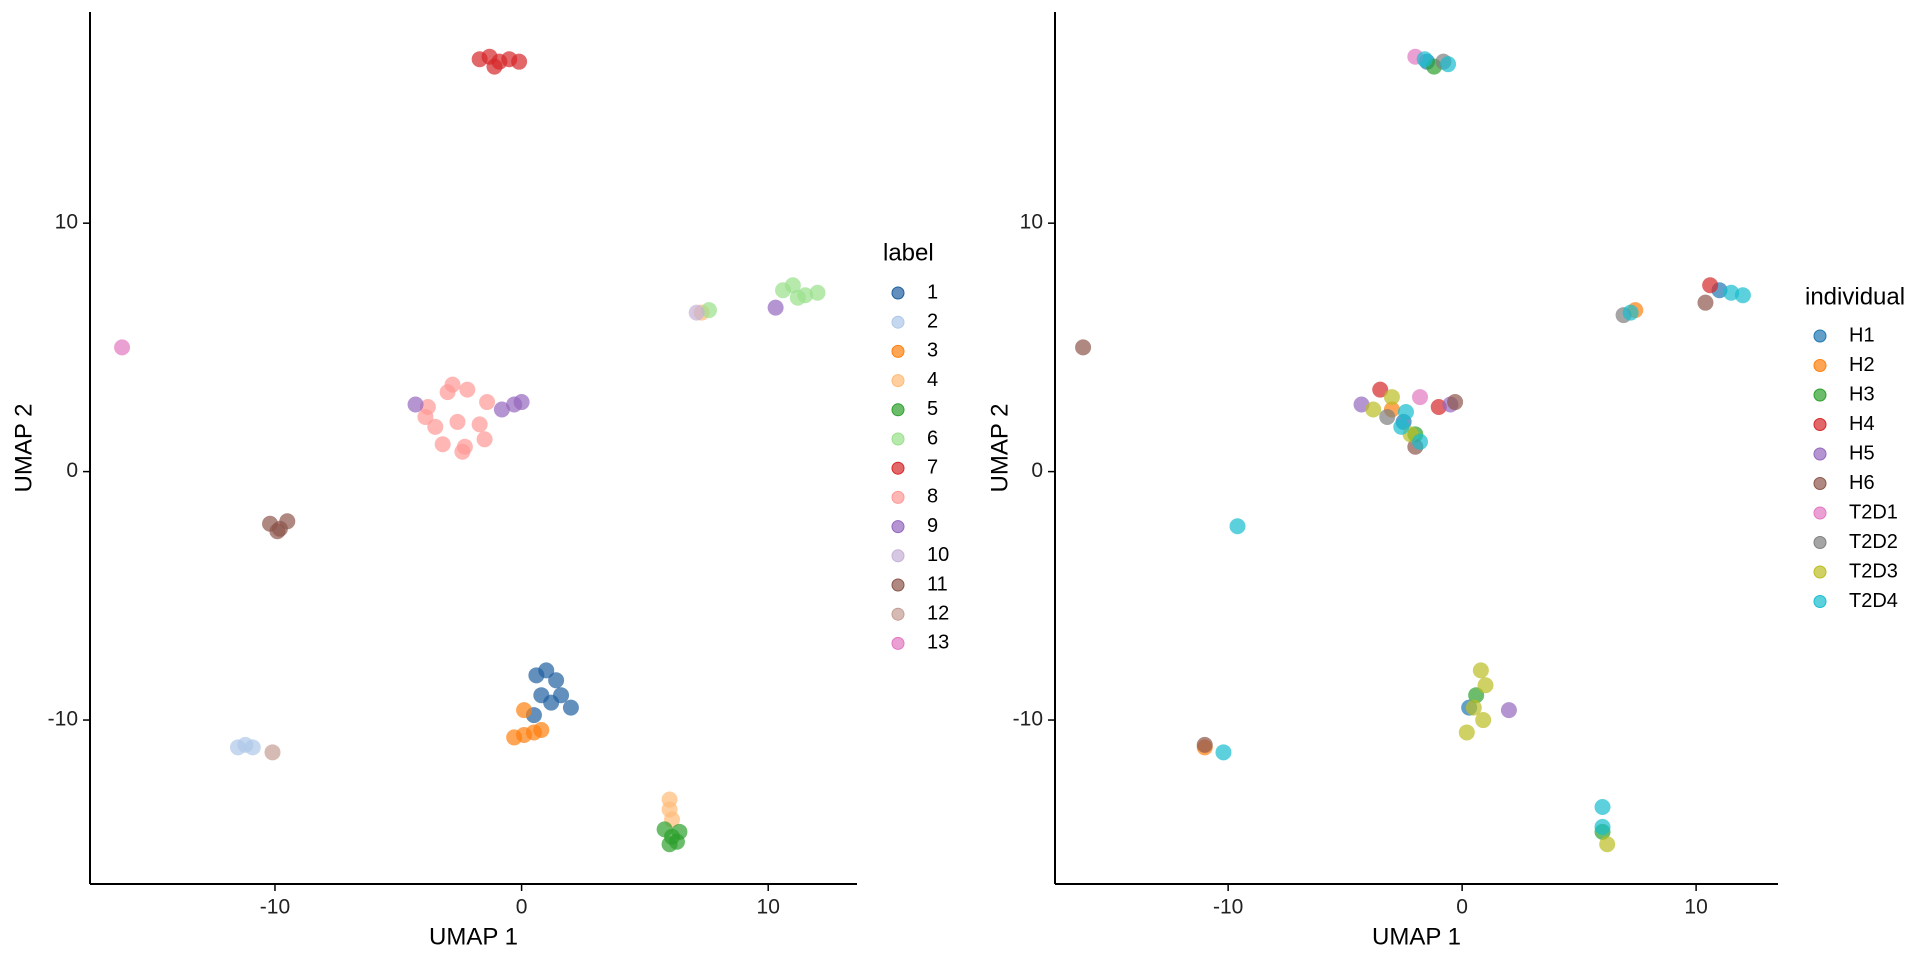  Describe the element at coordinates (932, 409) in the screenshot. I see `legend-label: 5` at that location.